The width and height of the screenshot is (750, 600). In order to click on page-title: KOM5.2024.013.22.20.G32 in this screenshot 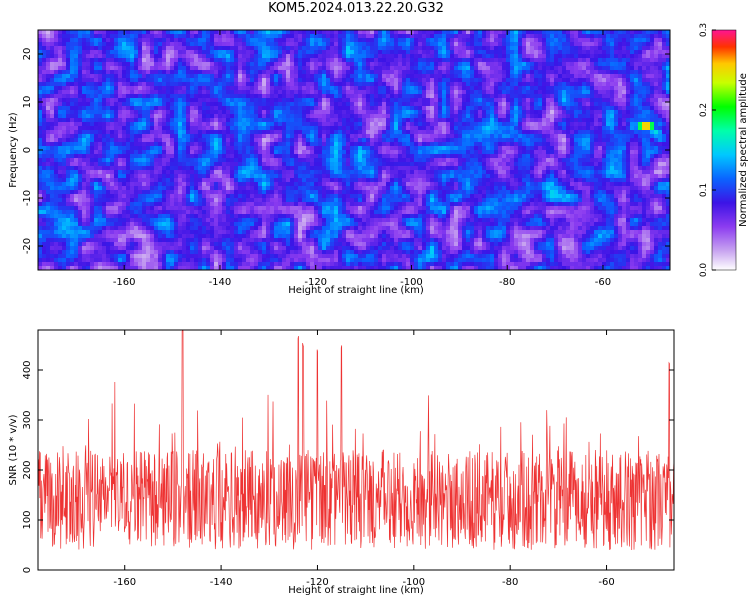, I will do `click(356, 8)`.